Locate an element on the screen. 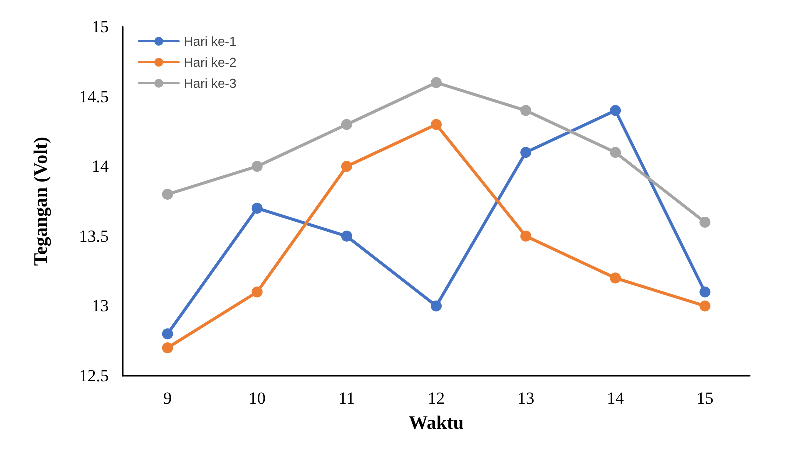 The image size is (798, 461). y-tick-label: 14 is located at coordinates (101, 166).